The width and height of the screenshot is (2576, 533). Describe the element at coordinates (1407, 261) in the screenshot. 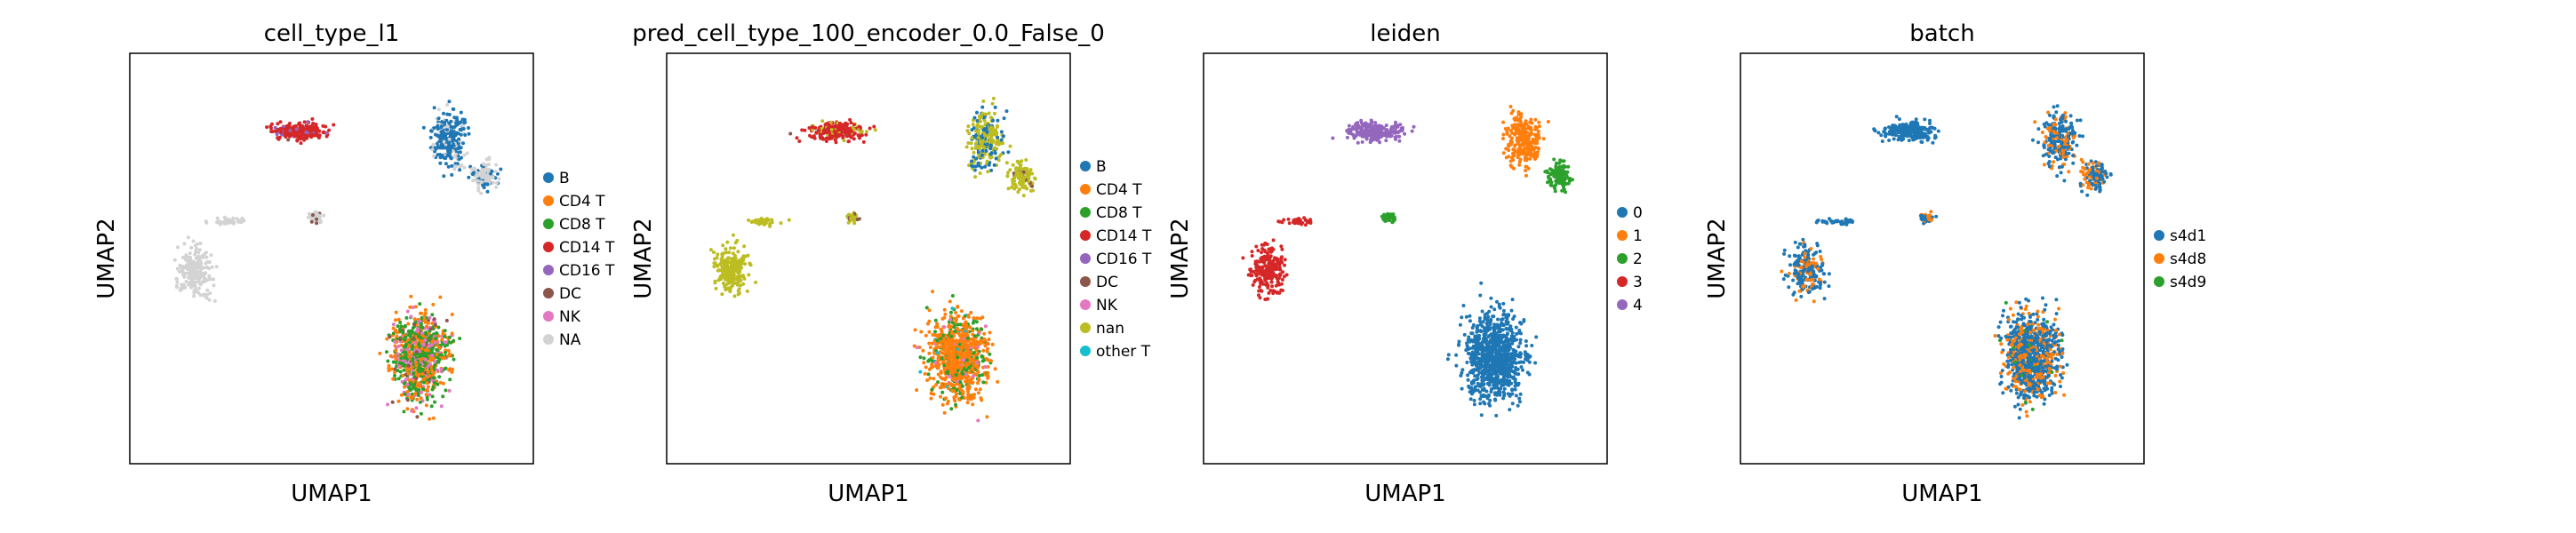

I see `point-cloud` at that location.